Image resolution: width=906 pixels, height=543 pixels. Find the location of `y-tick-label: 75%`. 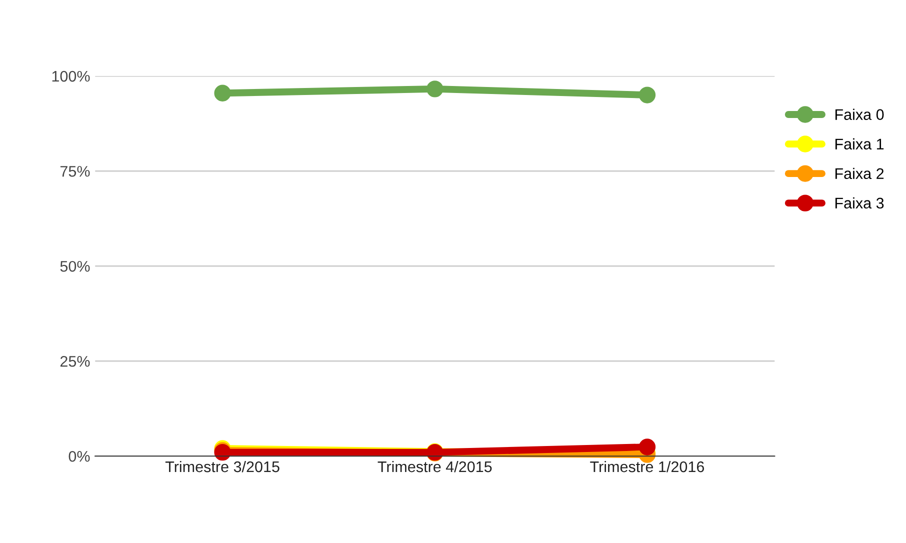

y-tick-label: 75% is located at coordinates (75, 171).